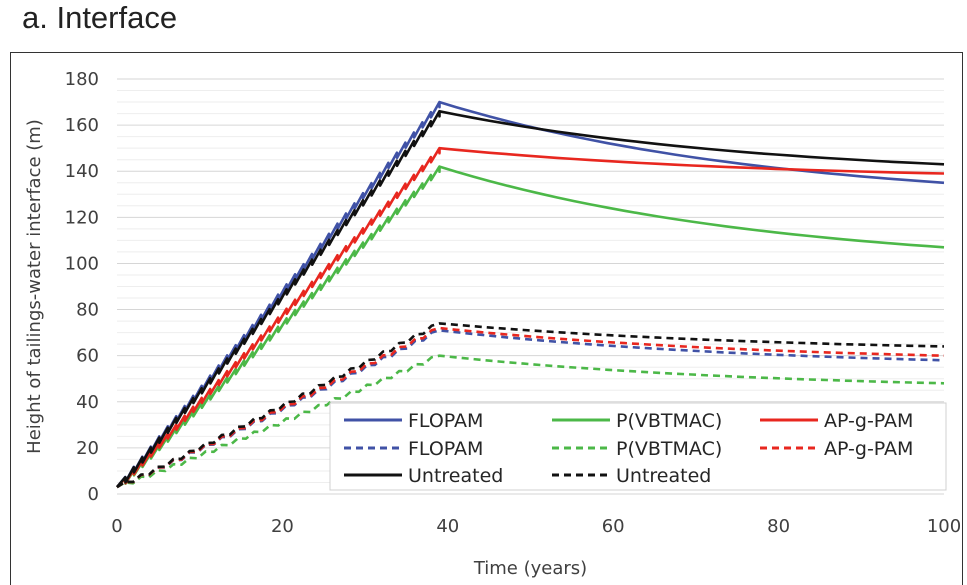 The image size is (967, 585). Describe the element at coordinates (530, 568) in the screenshot. I see `x-axis-label: Time (years)` at that location.